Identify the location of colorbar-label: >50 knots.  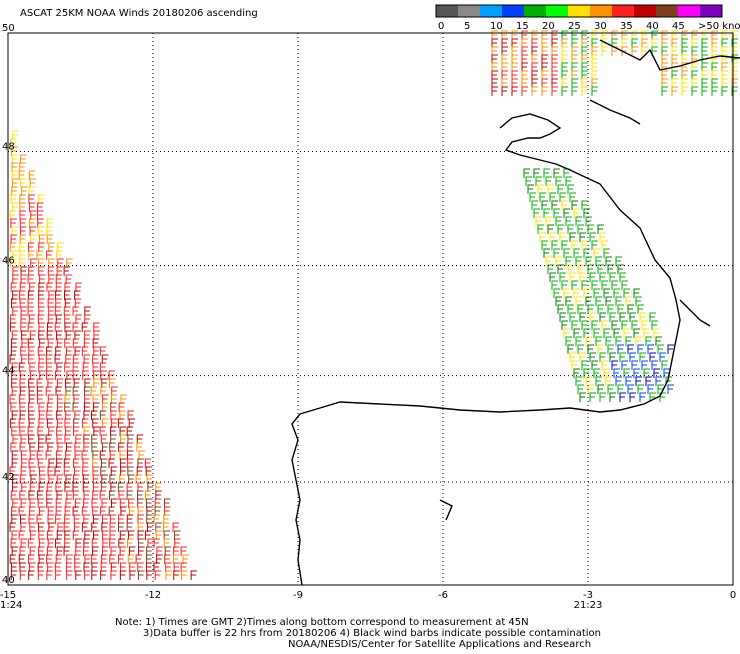
(719, 26).